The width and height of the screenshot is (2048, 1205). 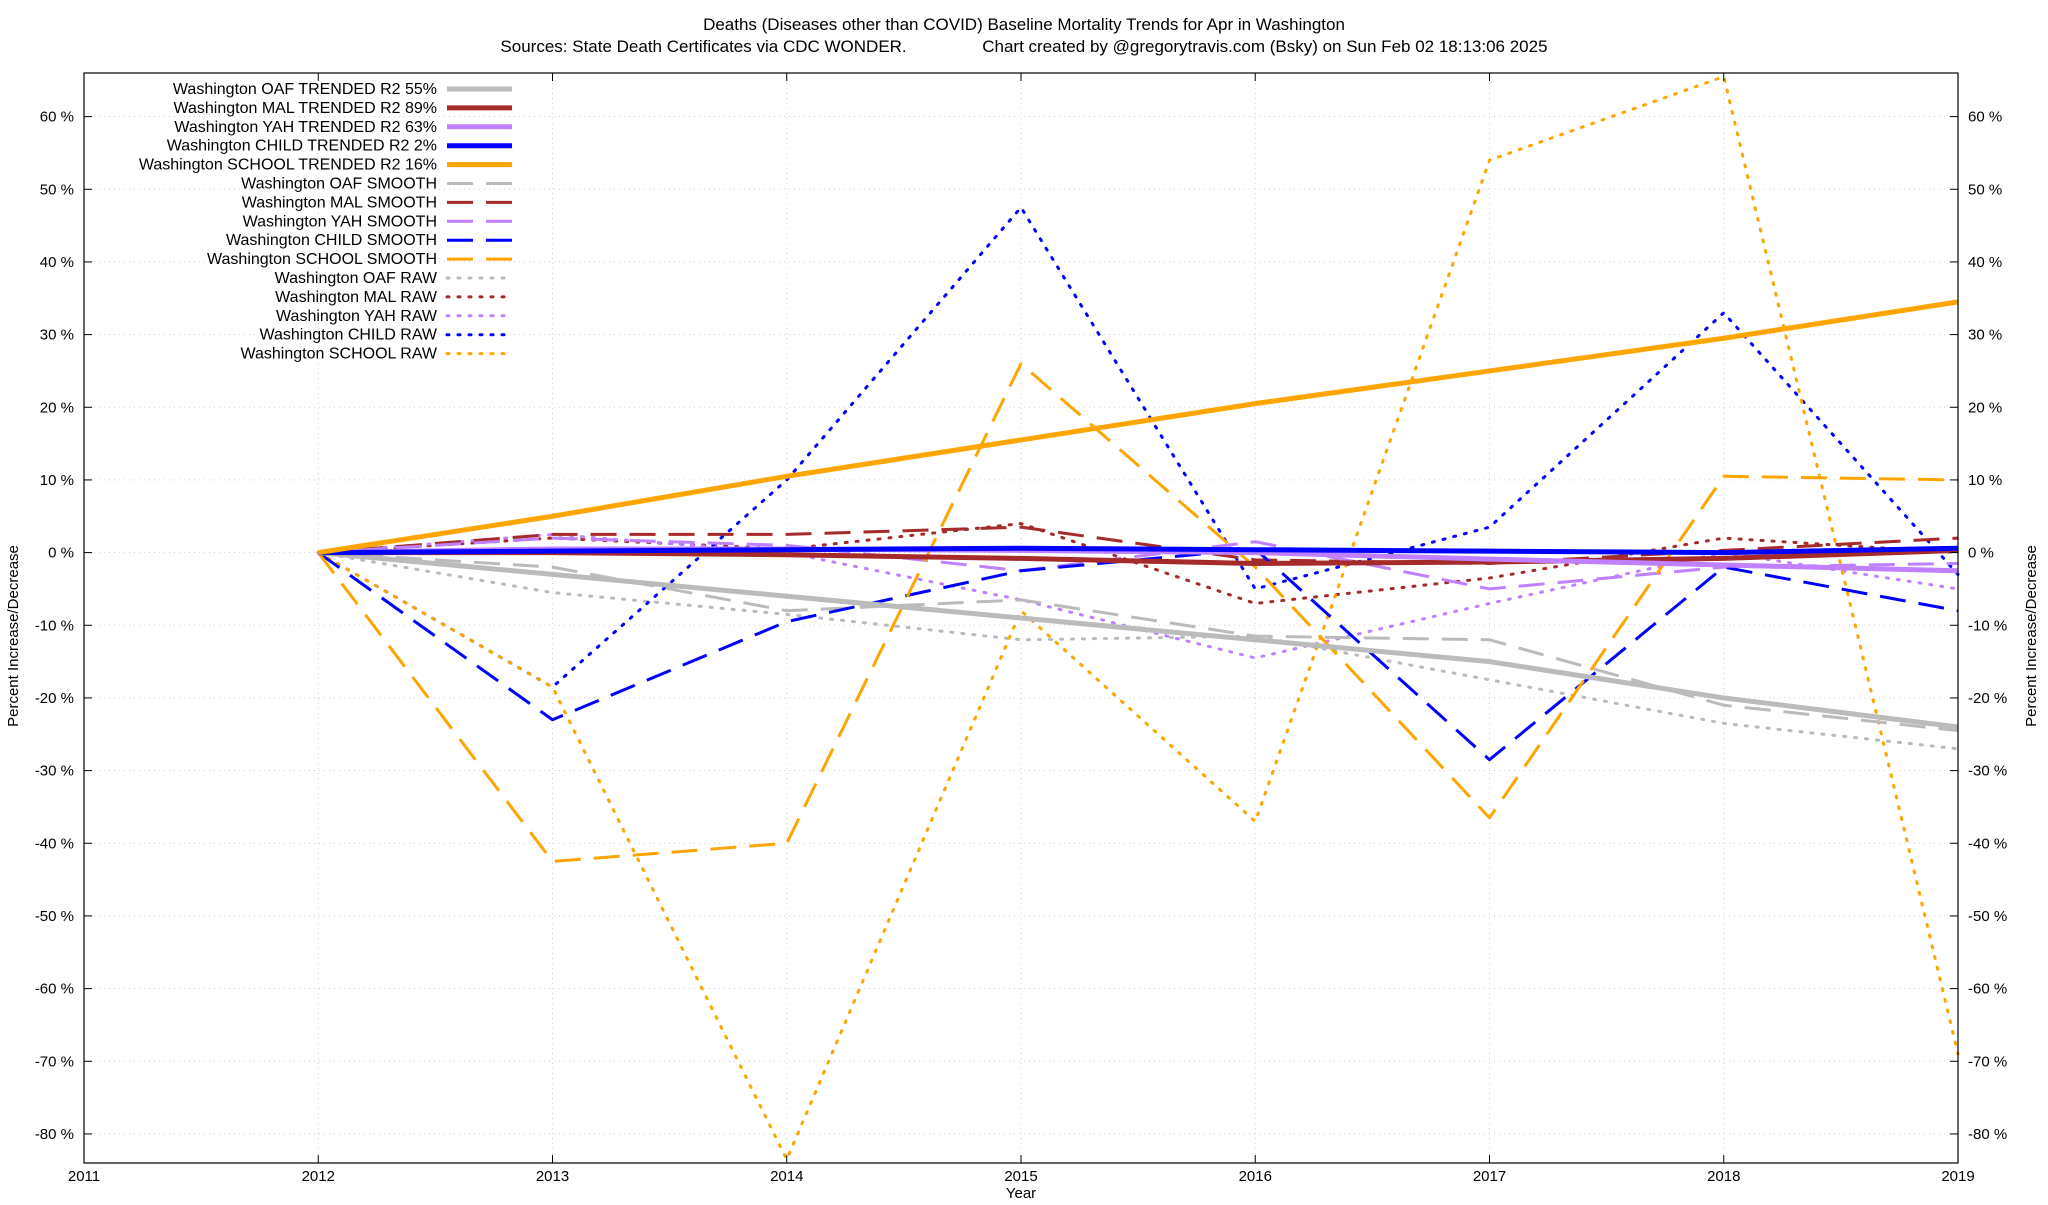 I want to click on x-tick-label: 2014, so click(x=786, y=1176).